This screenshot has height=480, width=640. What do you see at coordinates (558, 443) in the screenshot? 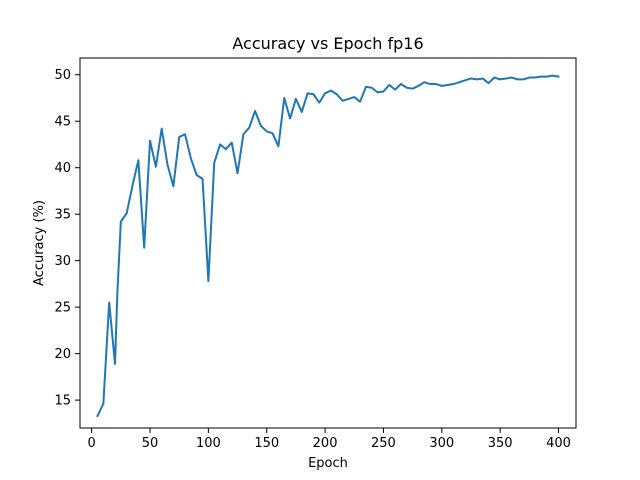
I see `x-tick-label: 400` at bounding box center [558, 443].